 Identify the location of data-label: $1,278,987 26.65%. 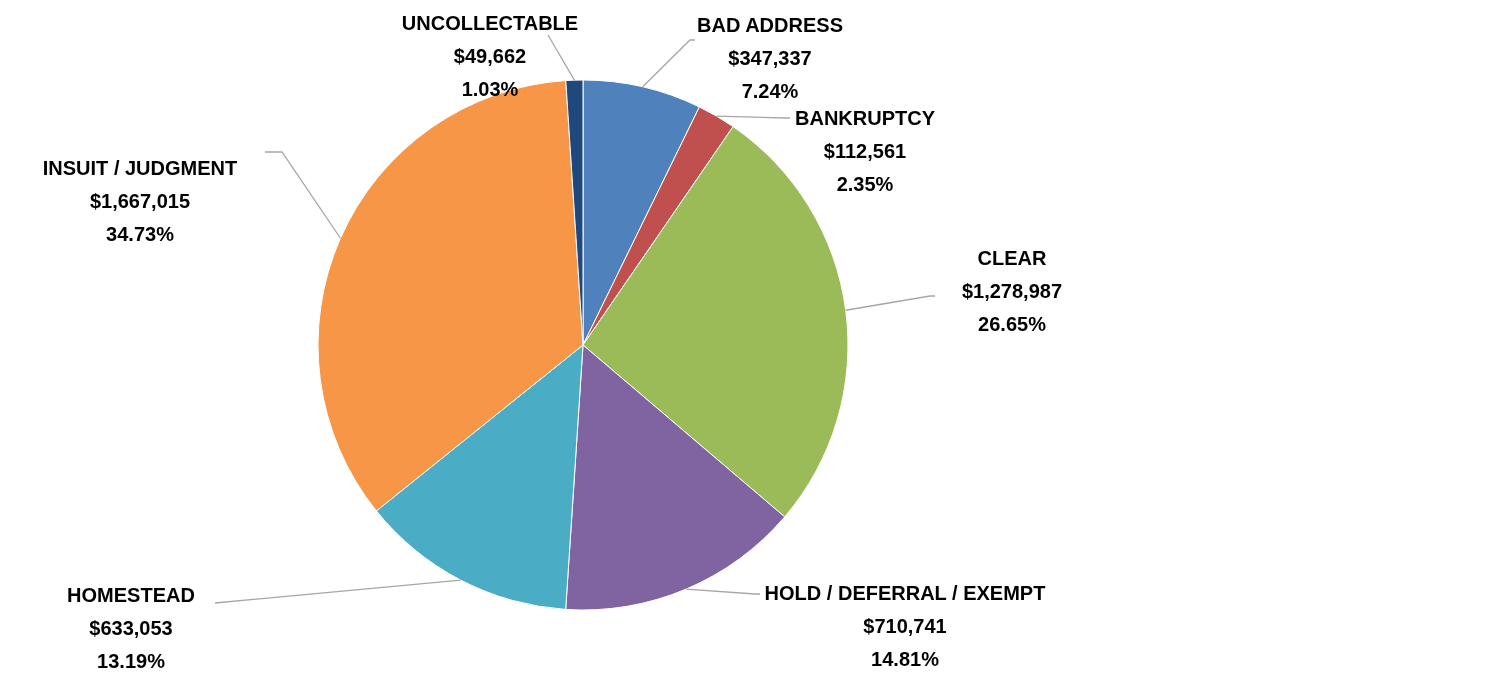
(1012, 307).